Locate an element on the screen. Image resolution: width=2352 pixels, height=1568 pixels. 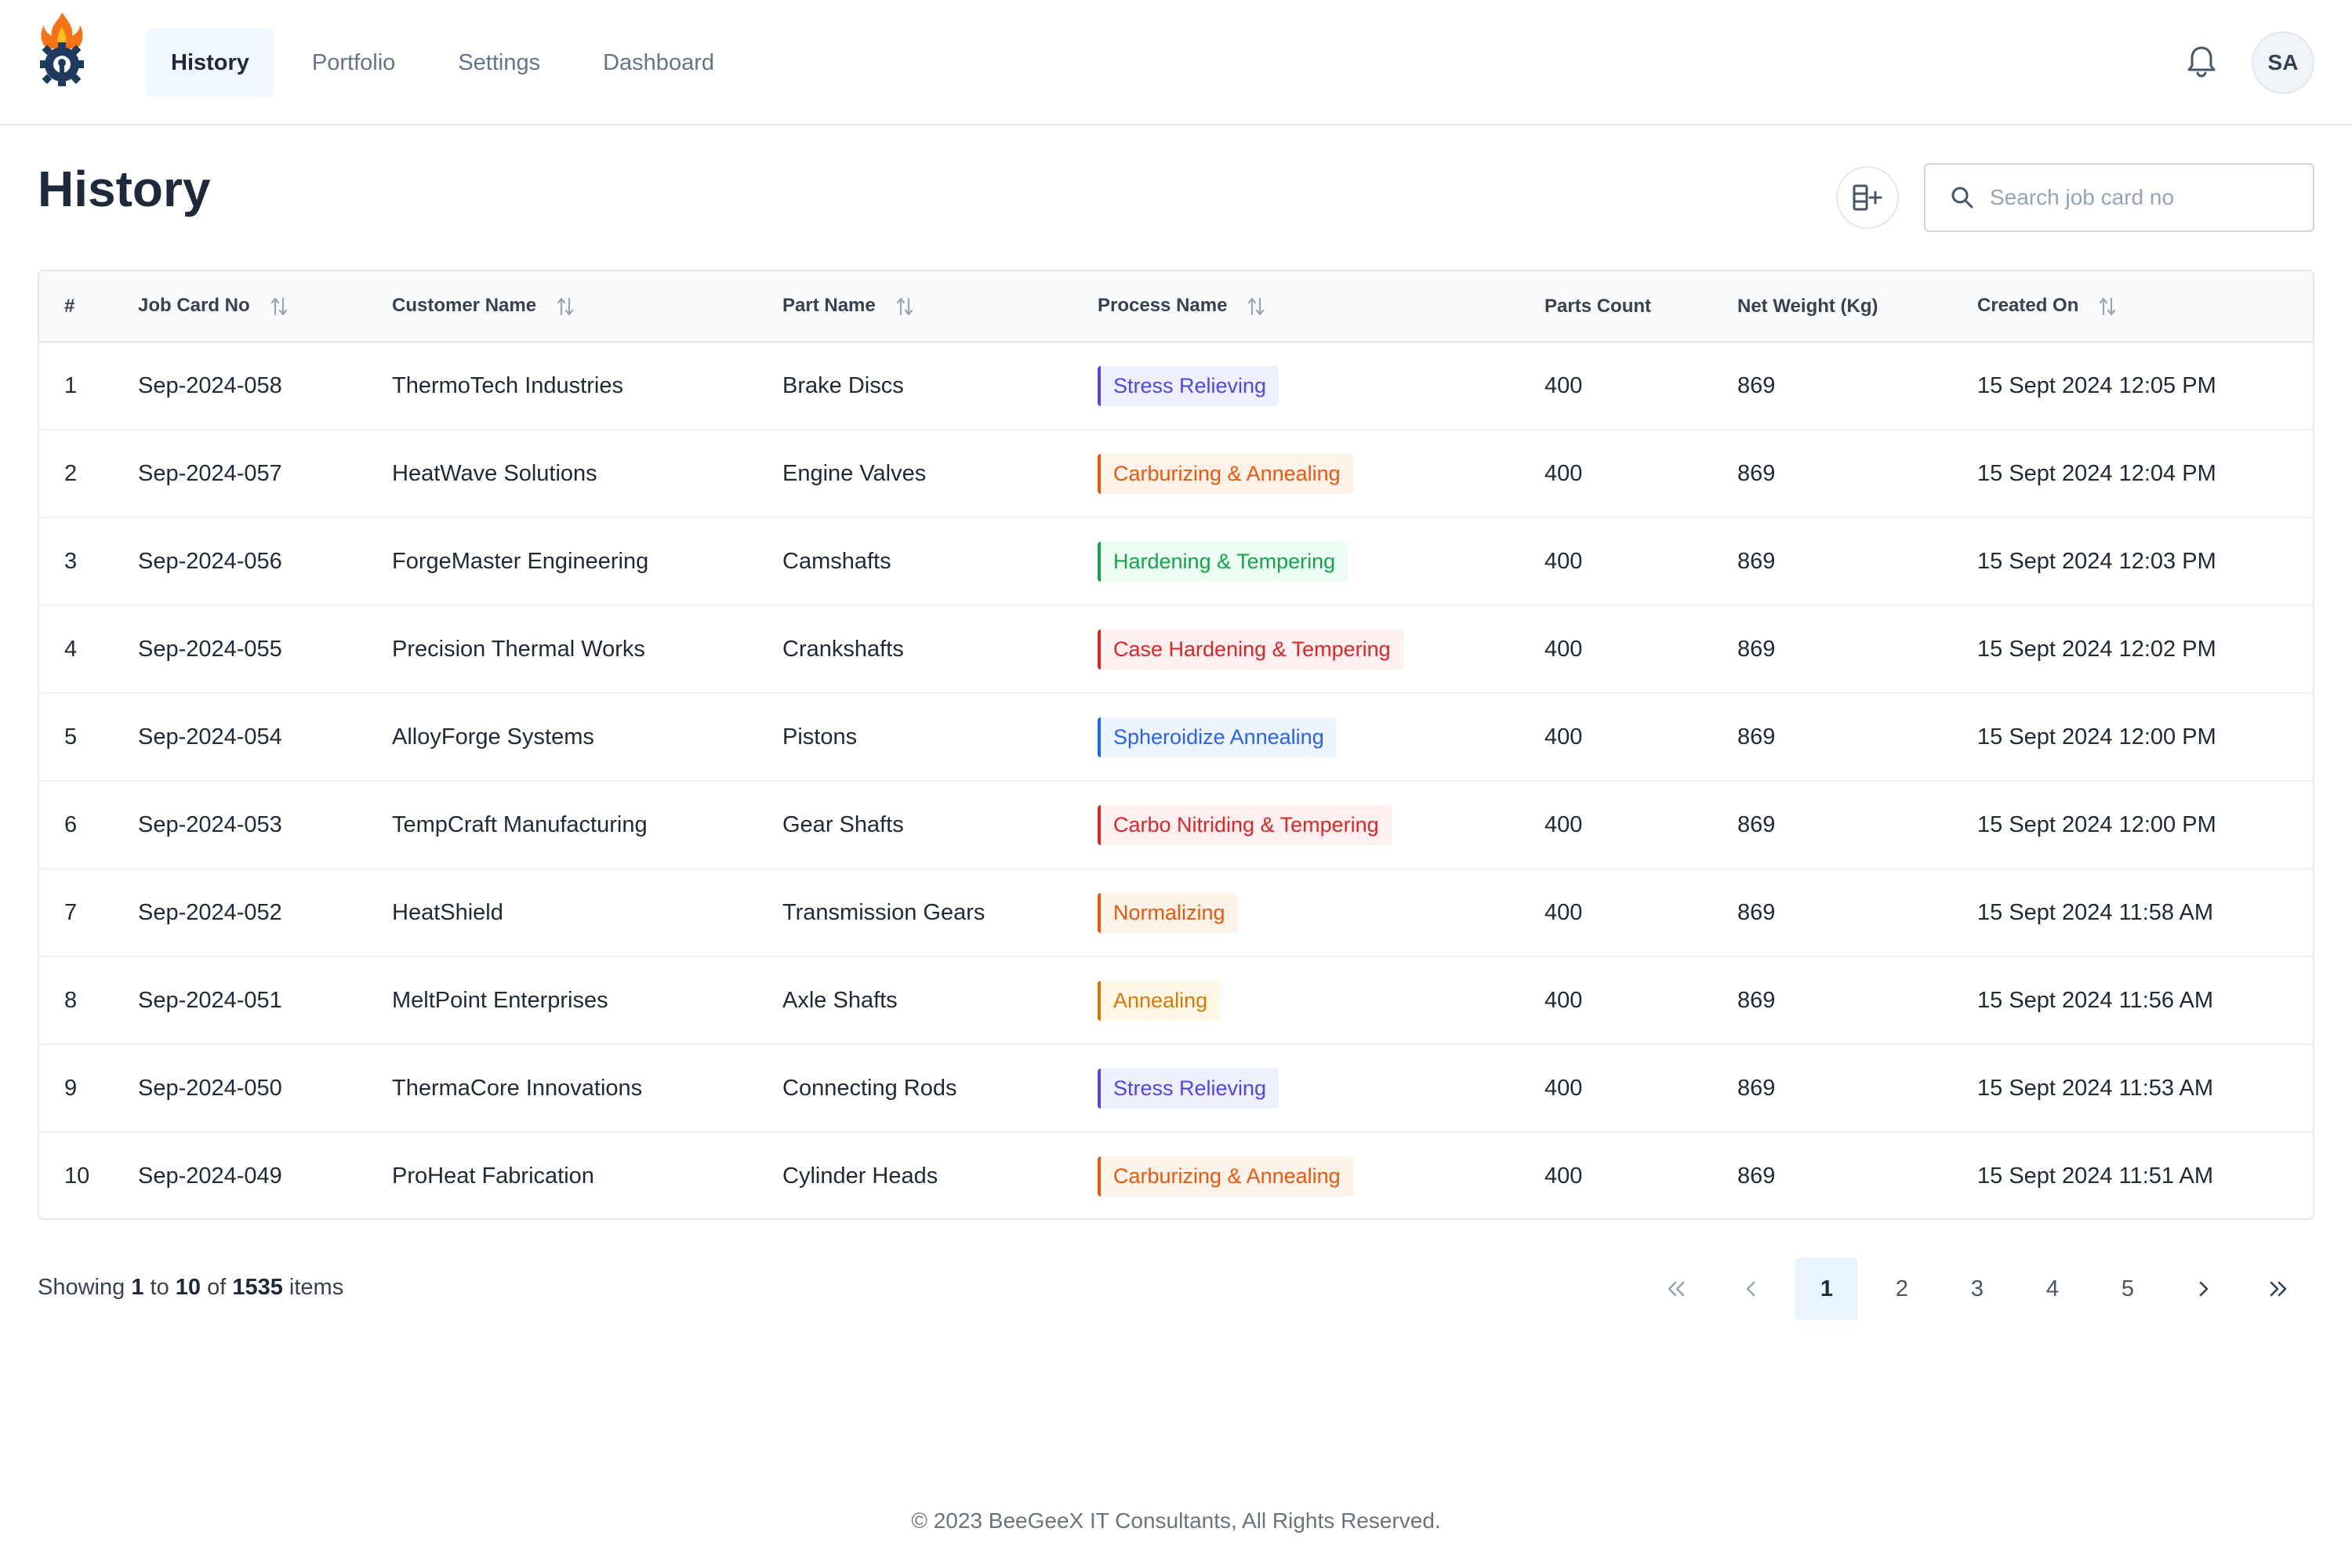
column-header-label: Created On is located at coordinates (2028, 306).